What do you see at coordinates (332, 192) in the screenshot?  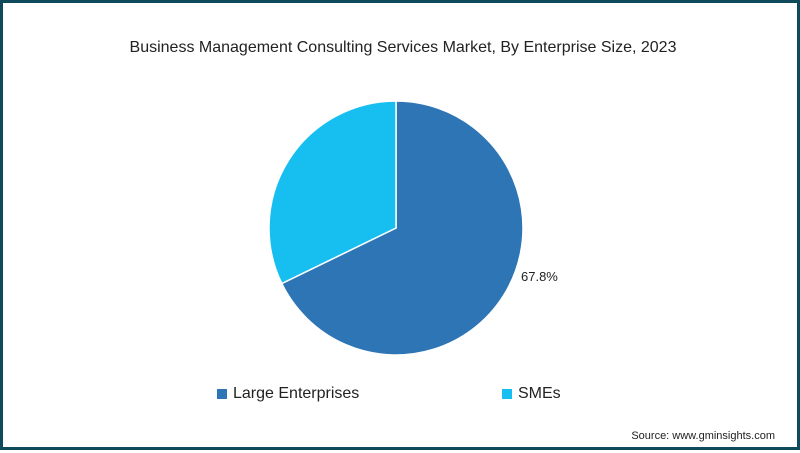 I see `pie-slice-smes` at bounding box center [332, 192].